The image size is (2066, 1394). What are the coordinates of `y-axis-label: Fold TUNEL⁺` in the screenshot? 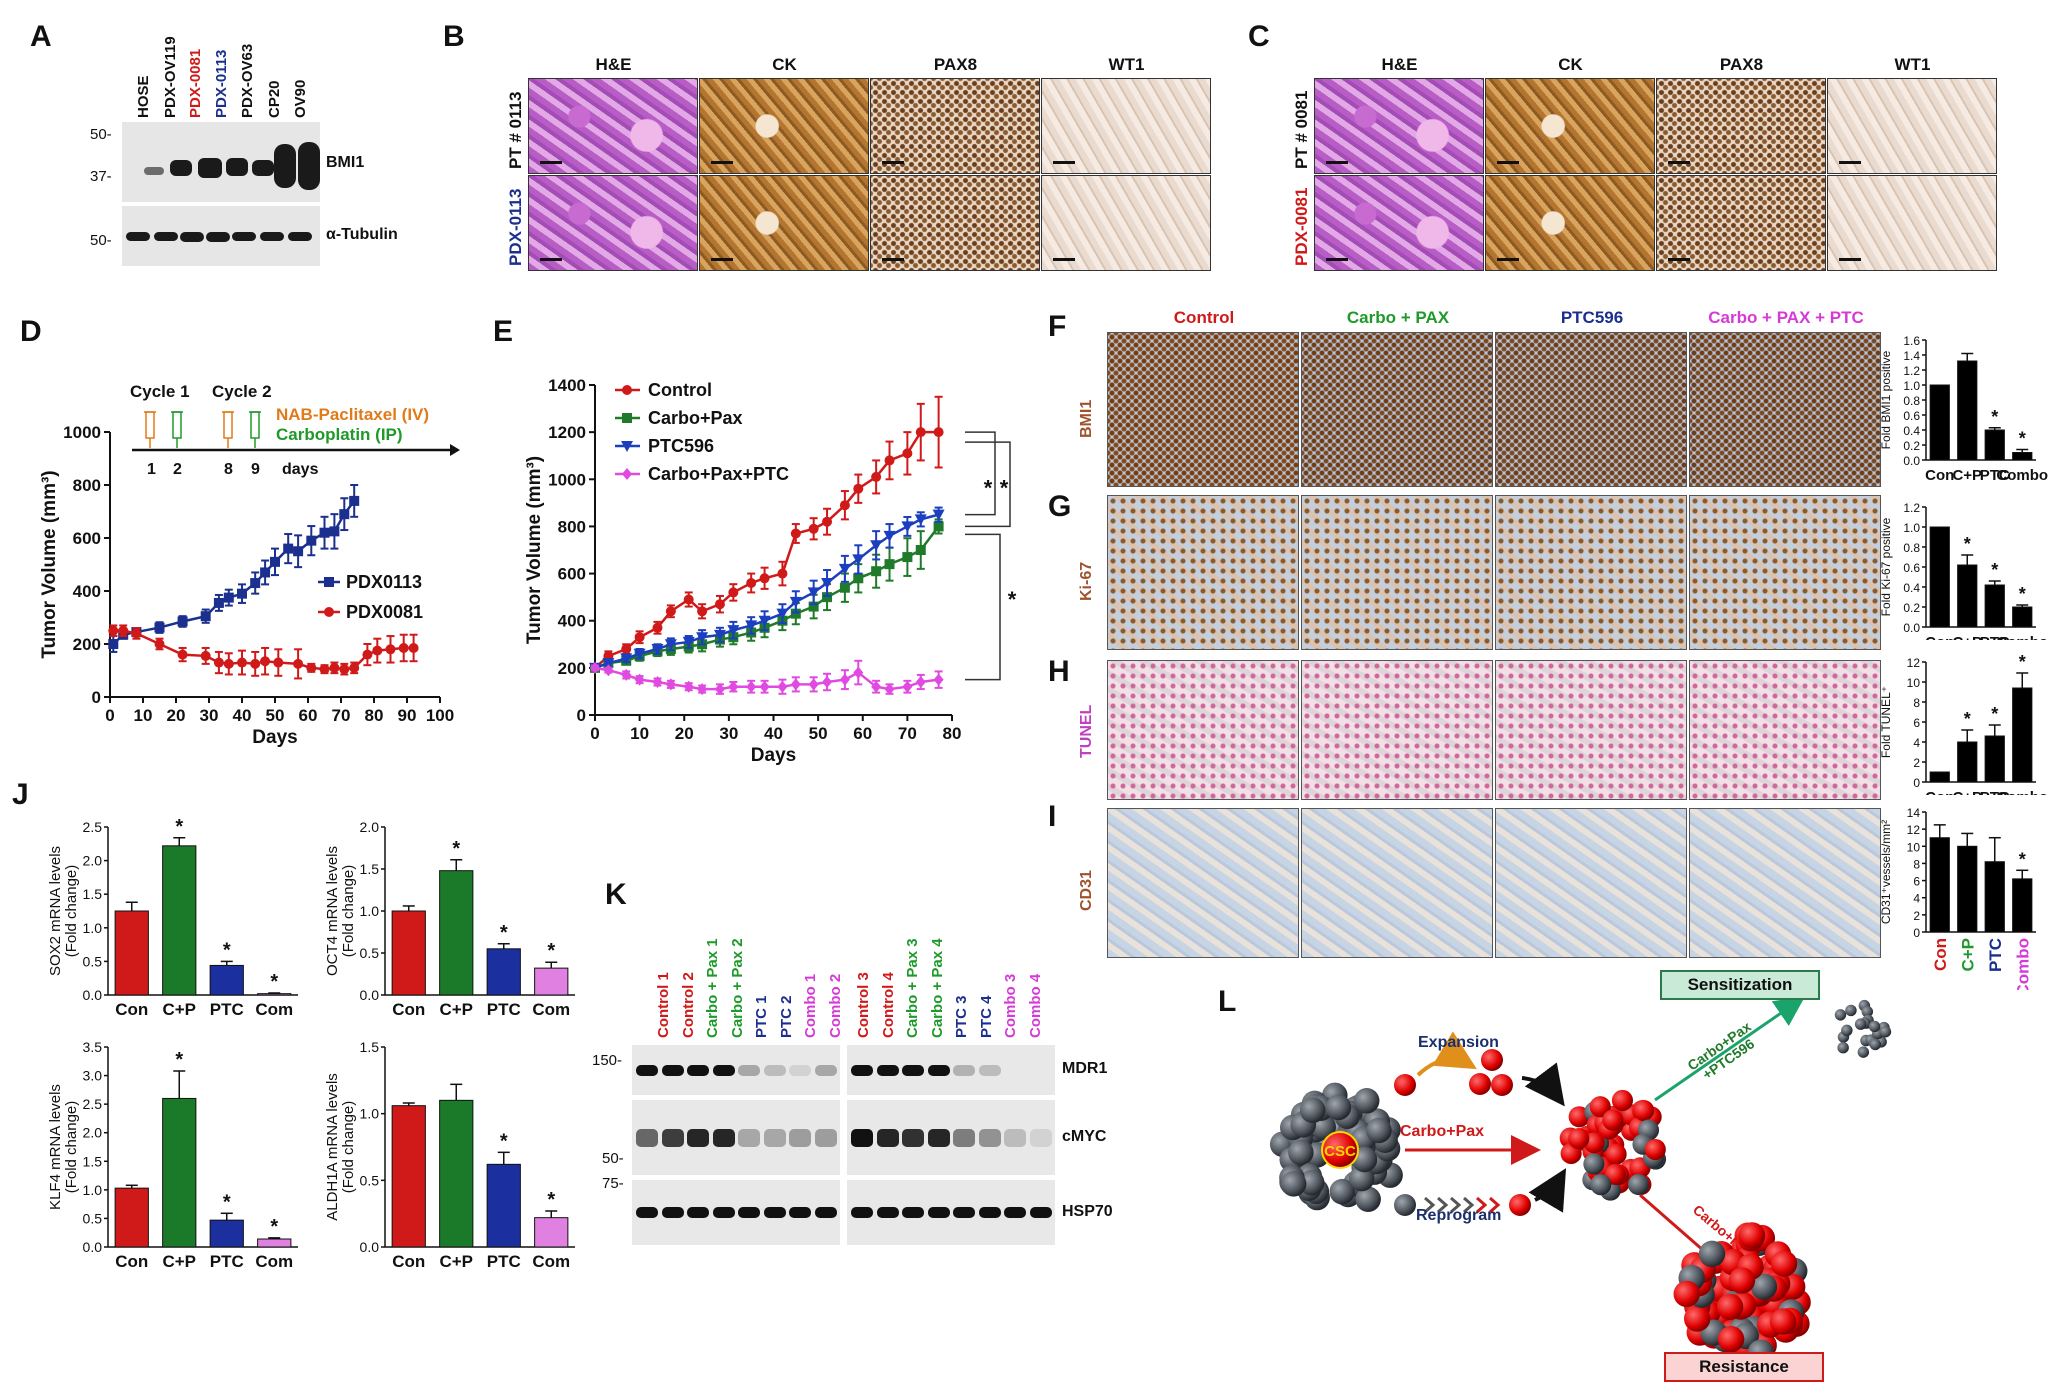 It's located at (1886, 722).